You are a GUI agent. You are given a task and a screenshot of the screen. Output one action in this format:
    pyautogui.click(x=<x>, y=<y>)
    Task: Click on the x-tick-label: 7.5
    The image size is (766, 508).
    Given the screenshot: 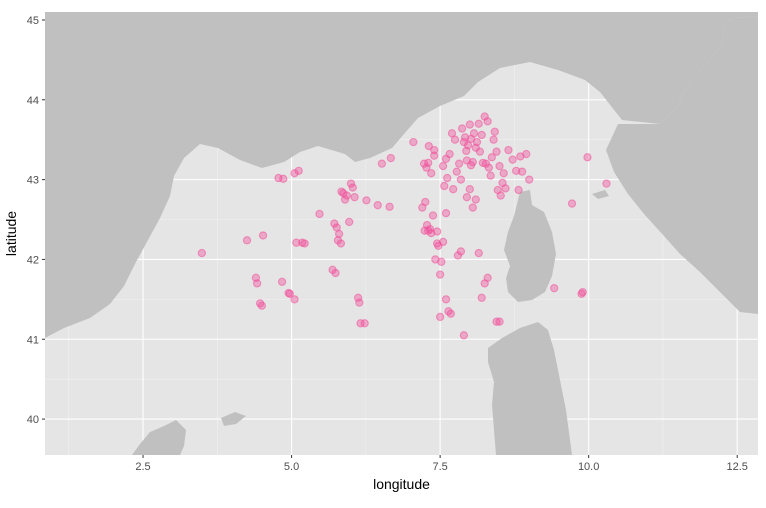 What is the action you would take?
    pyautogui.click(x=439, y=467)
    